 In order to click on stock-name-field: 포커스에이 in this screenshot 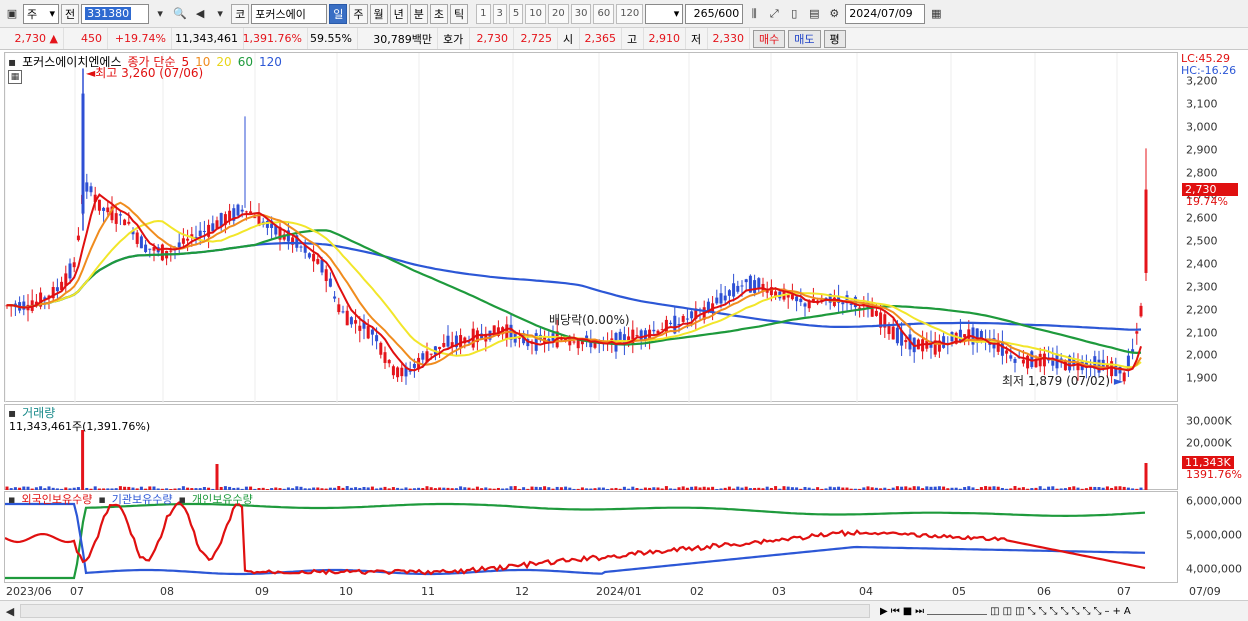, I will do `click(289, 13)`.